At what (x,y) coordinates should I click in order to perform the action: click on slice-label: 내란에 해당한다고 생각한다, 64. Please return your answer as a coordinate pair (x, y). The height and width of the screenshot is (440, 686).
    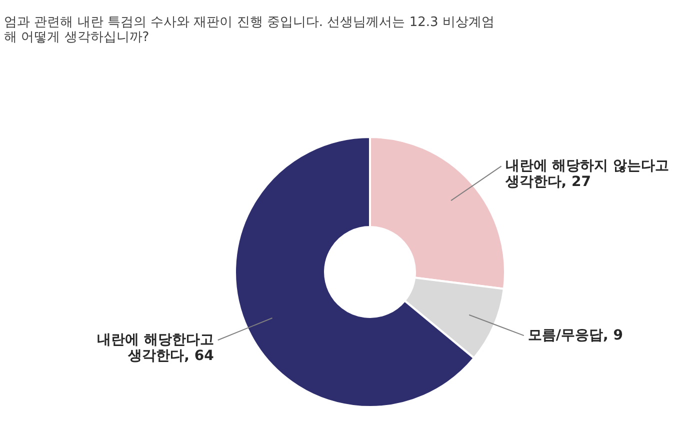
    Looking at the image, I should click on (155, 348).